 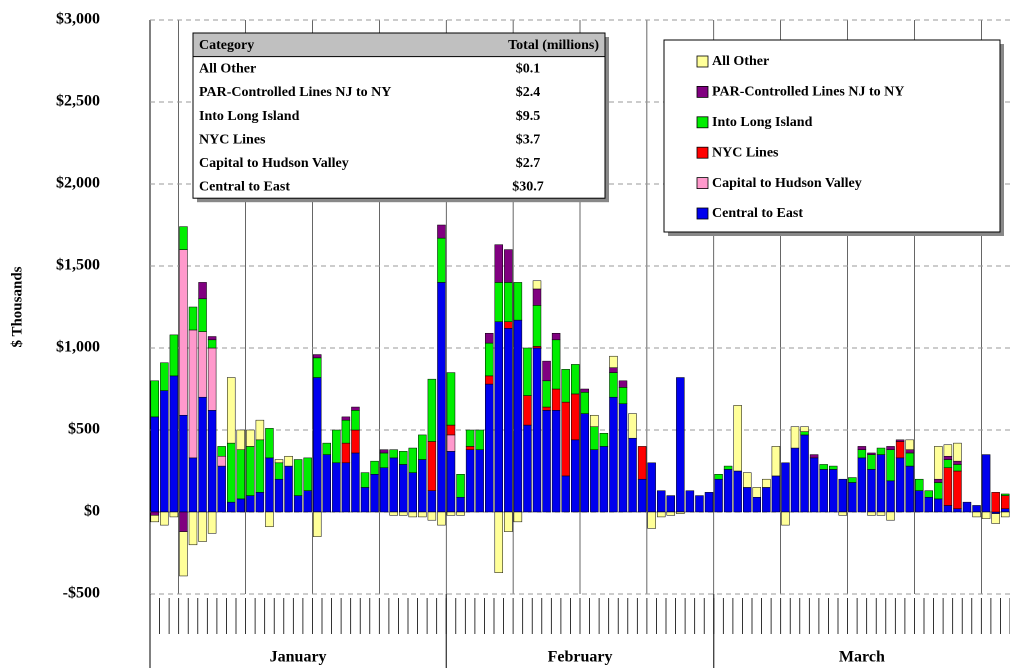 I want to click on legend-swatch, so click(x=702, y=92).